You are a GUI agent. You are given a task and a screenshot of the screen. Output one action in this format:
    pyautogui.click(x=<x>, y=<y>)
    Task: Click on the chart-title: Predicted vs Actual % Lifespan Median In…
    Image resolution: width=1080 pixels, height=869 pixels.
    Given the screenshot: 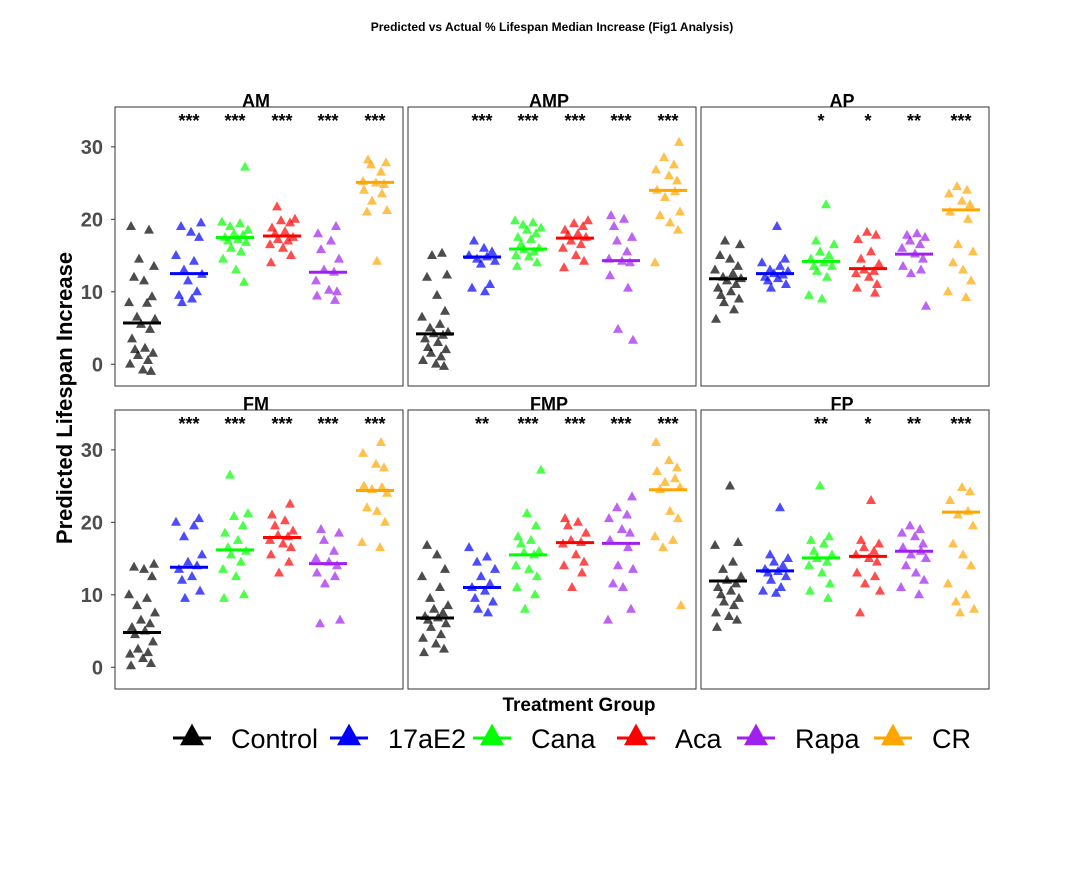 What is the action you would take?
    pyautogui.click(x=552, y=27)
    